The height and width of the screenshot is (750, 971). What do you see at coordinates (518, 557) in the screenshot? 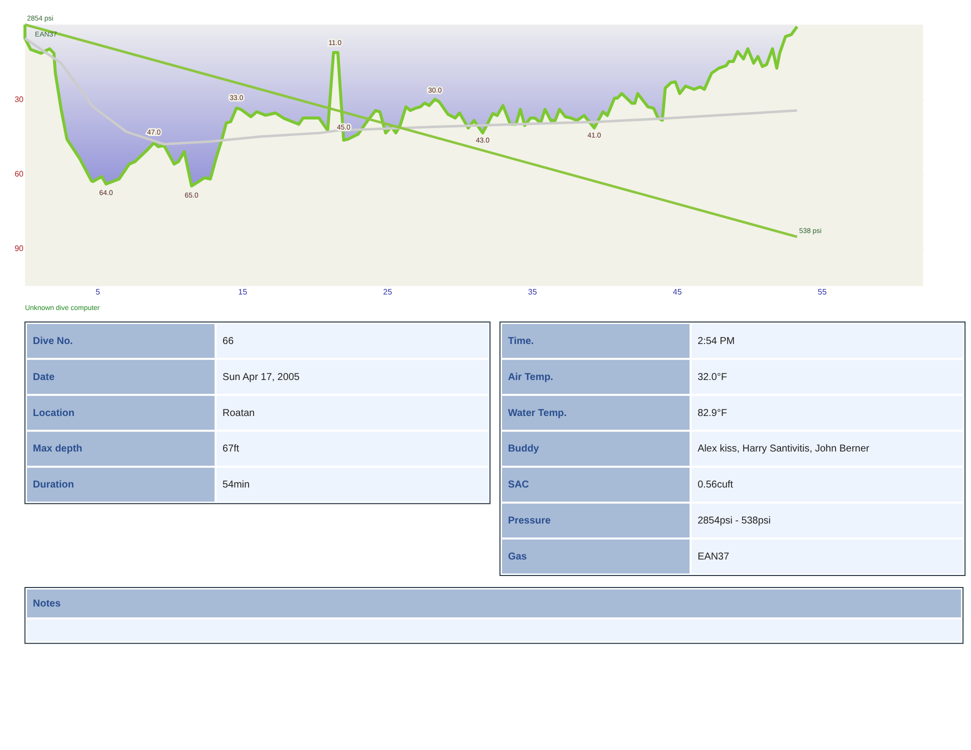
I see `text: Gas` at bounding box center [518, 557].